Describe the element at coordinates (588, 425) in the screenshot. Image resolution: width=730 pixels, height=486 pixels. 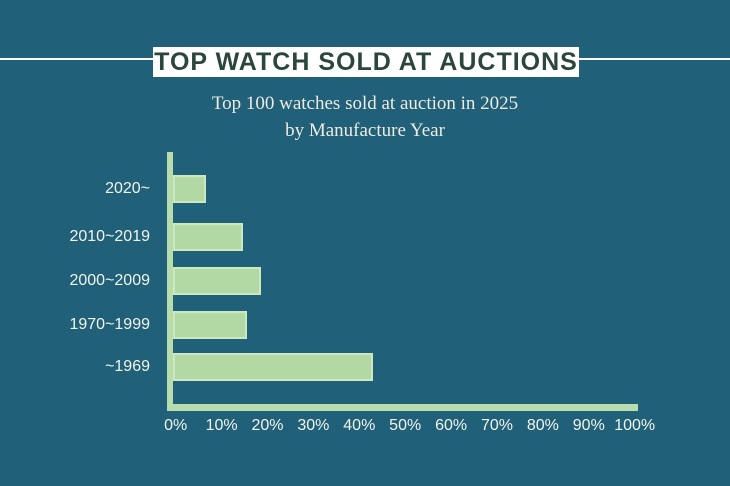
I see `x-axis-tick-label: 90%` at that location.